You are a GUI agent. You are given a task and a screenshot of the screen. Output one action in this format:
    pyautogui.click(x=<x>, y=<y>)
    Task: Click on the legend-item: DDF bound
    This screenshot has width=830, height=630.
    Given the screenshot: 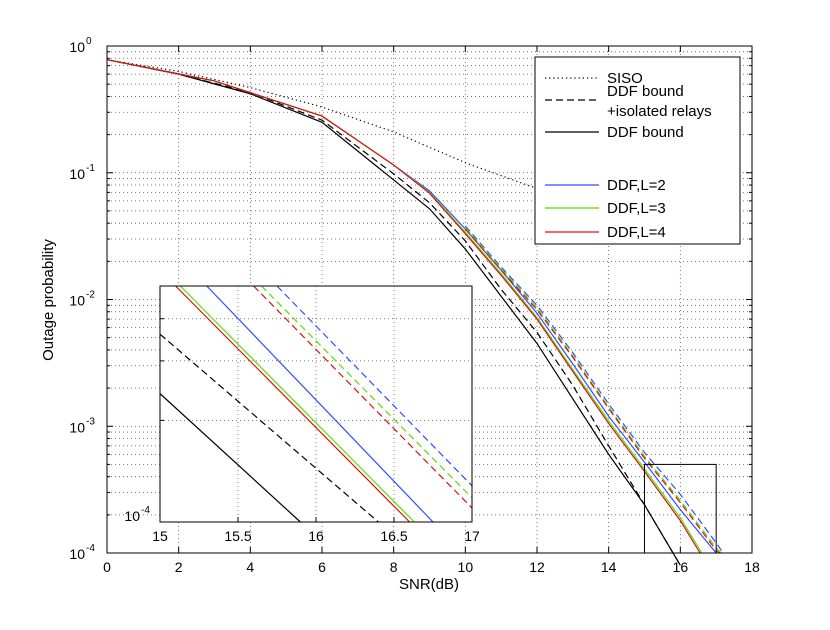 What is the action you would take?
    pyautogui.click(x=614, y=132)
    